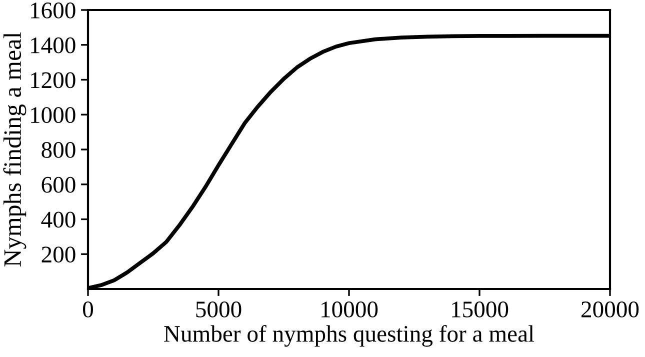 Image resolution: width=645 pixels, height=357 pixels. Describe the element at coordinates (350, 309) in the screenshot. I see `x-tick-label: 10000` at that location.